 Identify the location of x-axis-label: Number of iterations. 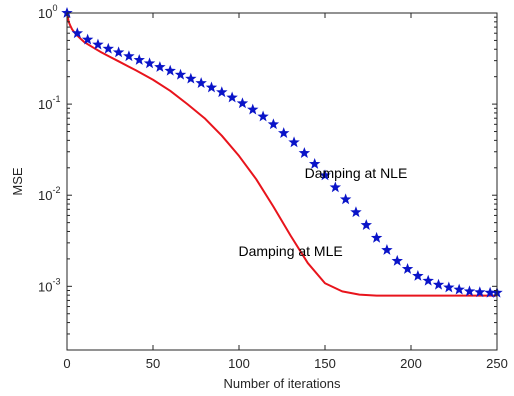
(282, 383).